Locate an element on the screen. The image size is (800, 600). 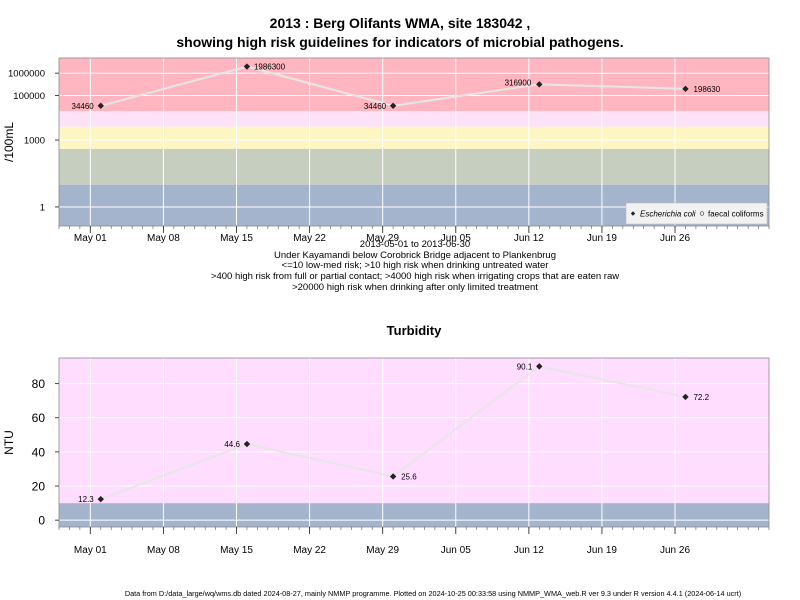
data-label-2: 44.6 is located at coordinates (232, 444).